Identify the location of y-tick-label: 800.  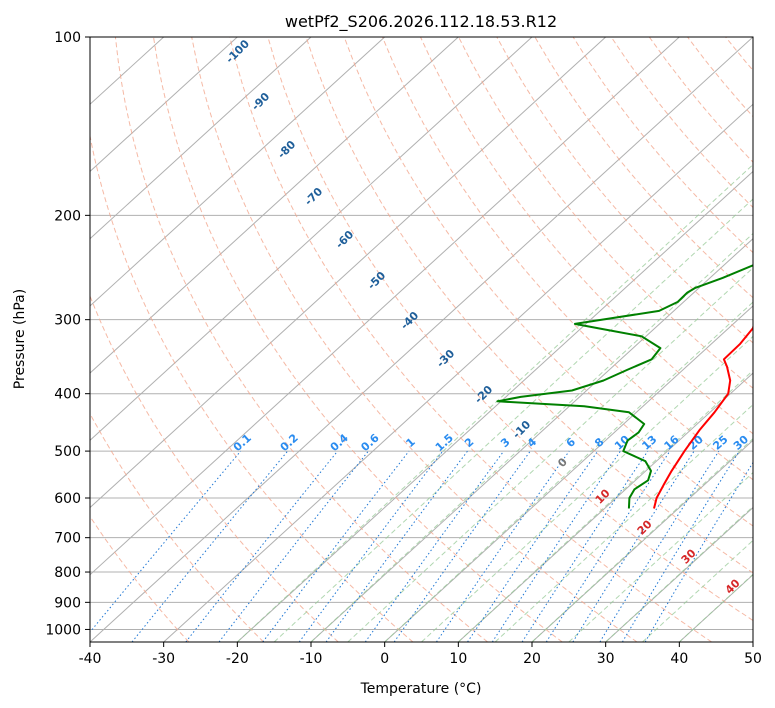
(67, 573).